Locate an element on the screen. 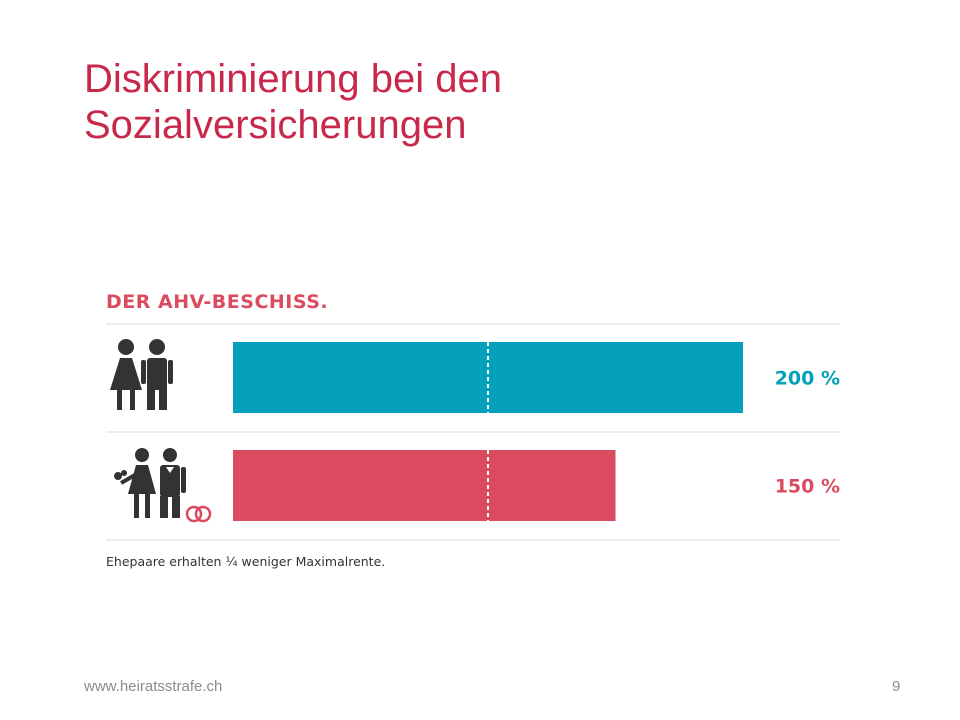  wedding-rings-icon is located at coordinates (198, 514).